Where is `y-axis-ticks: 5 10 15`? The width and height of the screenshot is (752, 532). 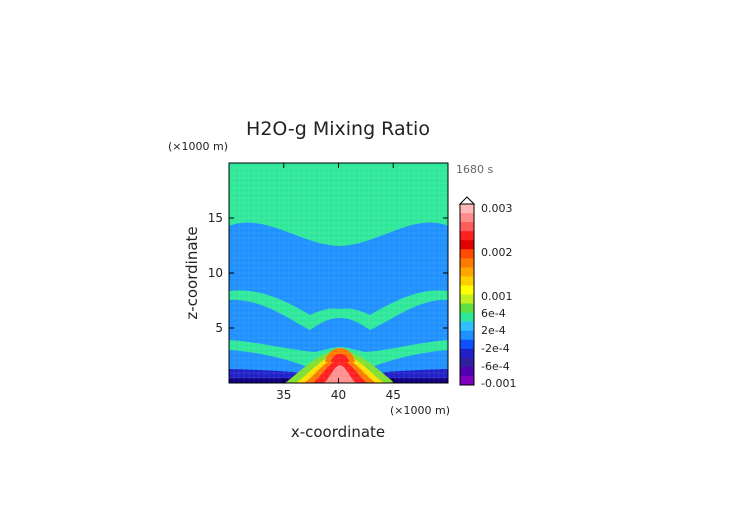
y-axis-ticks: 5 10 15 is located at coordinates (328, 273).